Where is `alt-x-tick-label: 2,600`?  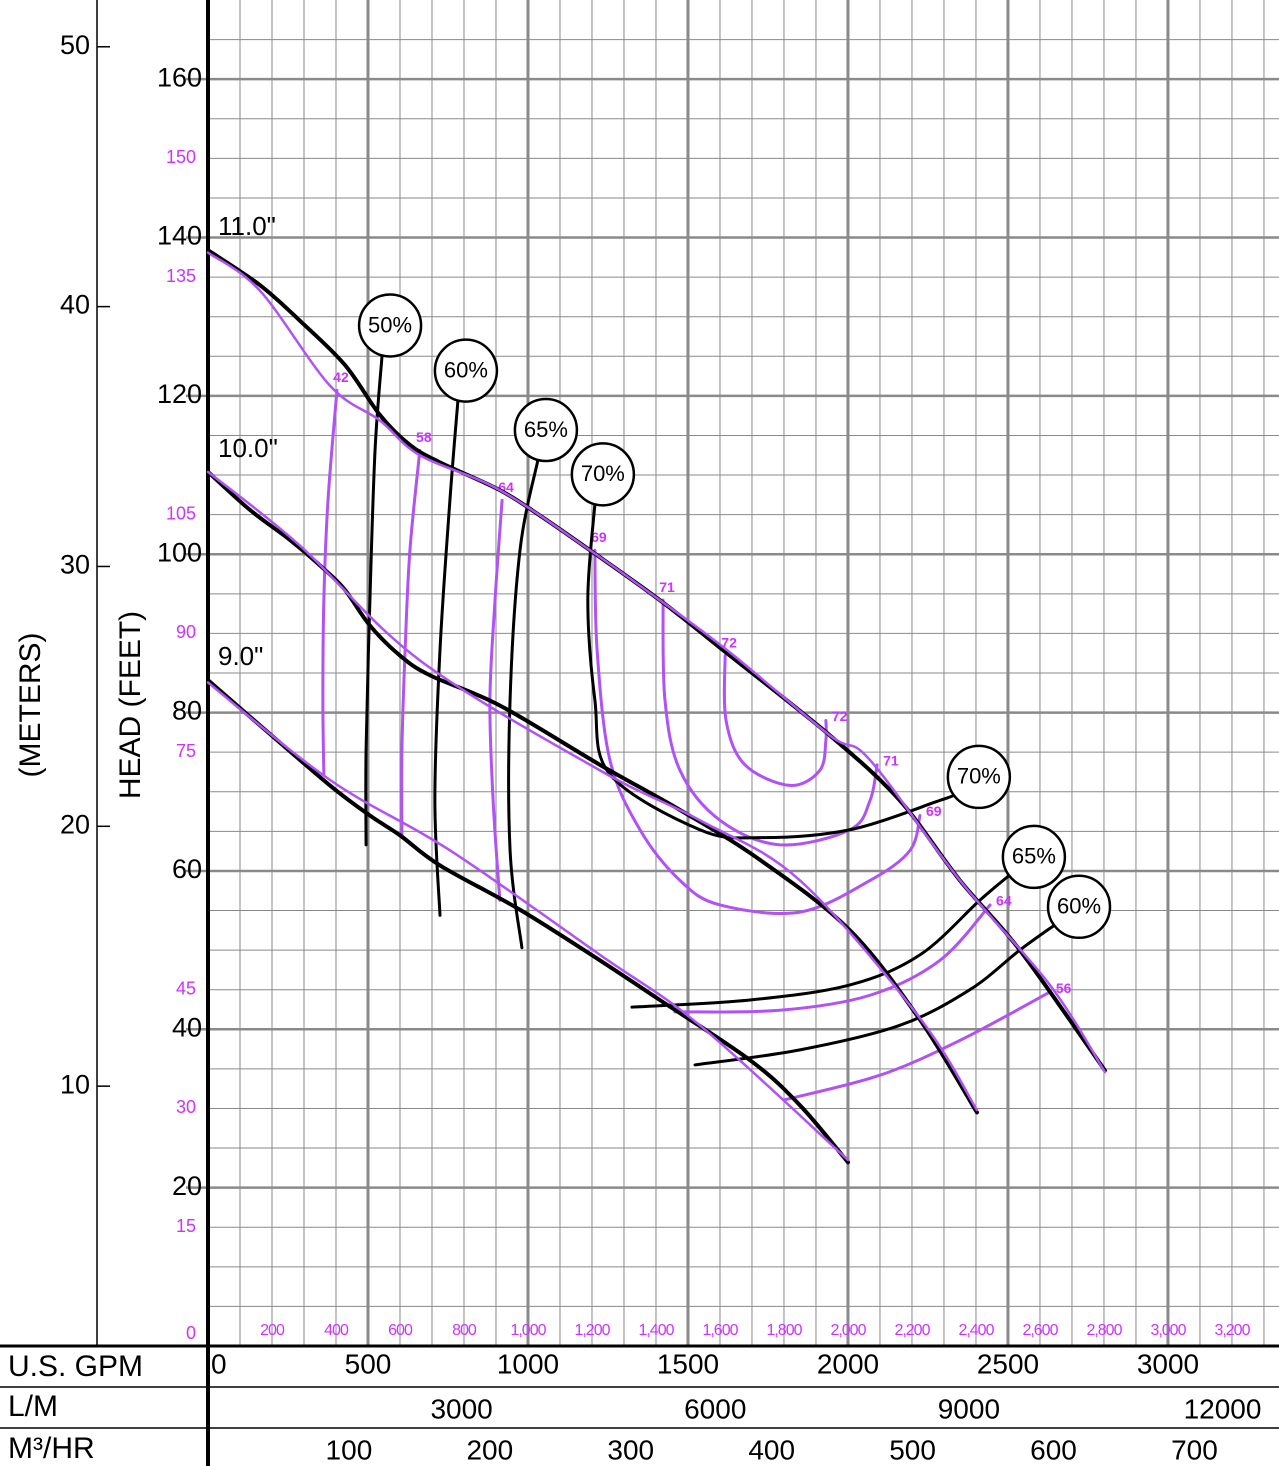
alt-x-tick-label: 2,600 is located at coordinates (1040, 1330).